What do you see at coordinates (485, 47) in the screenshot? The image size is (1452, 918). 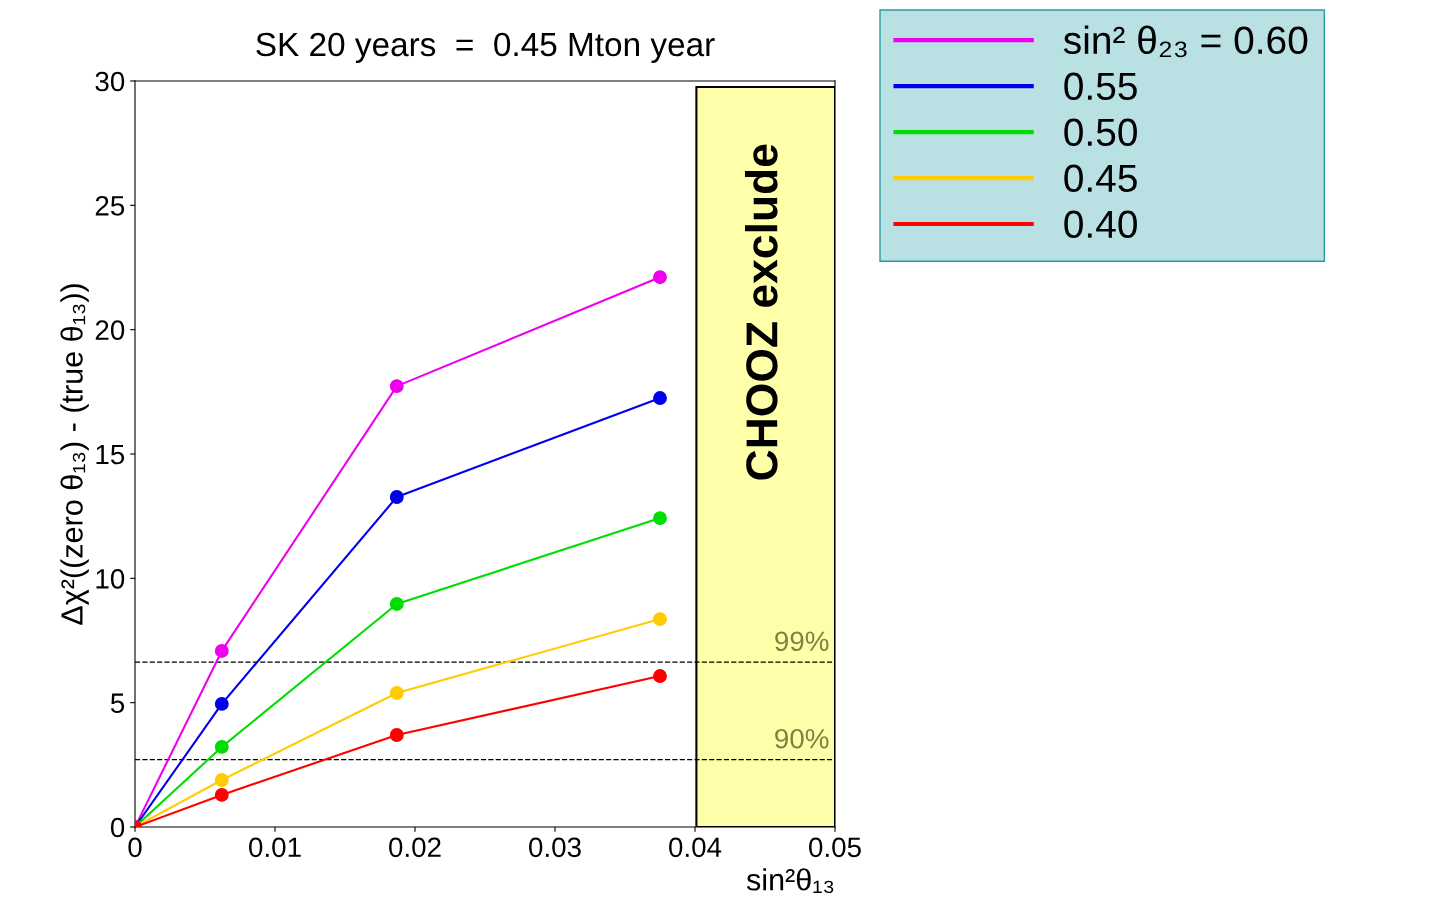 I see `chart-title: SK 20 years = 0.45 Mton year` at bounding box center [485, 47].